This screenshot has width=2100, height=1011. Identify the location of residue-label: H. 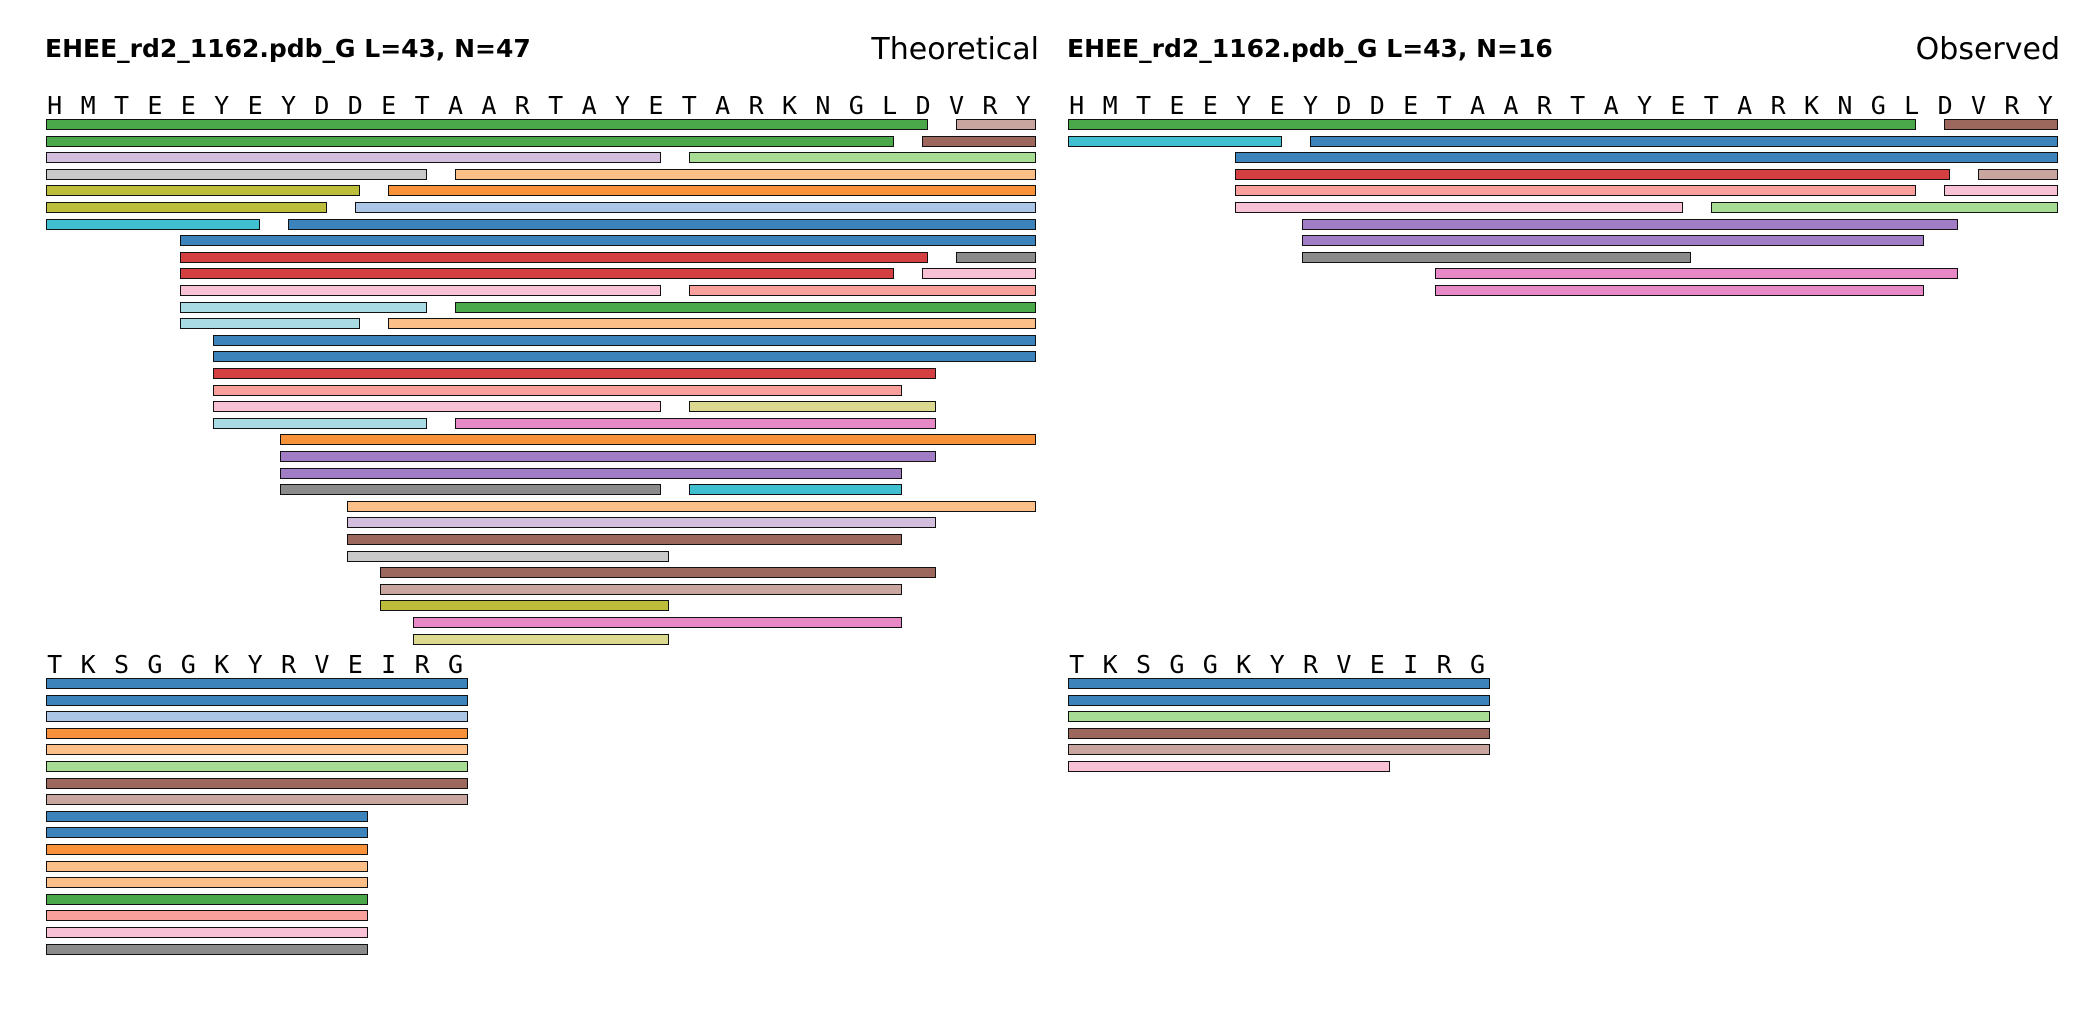
(55, 105).